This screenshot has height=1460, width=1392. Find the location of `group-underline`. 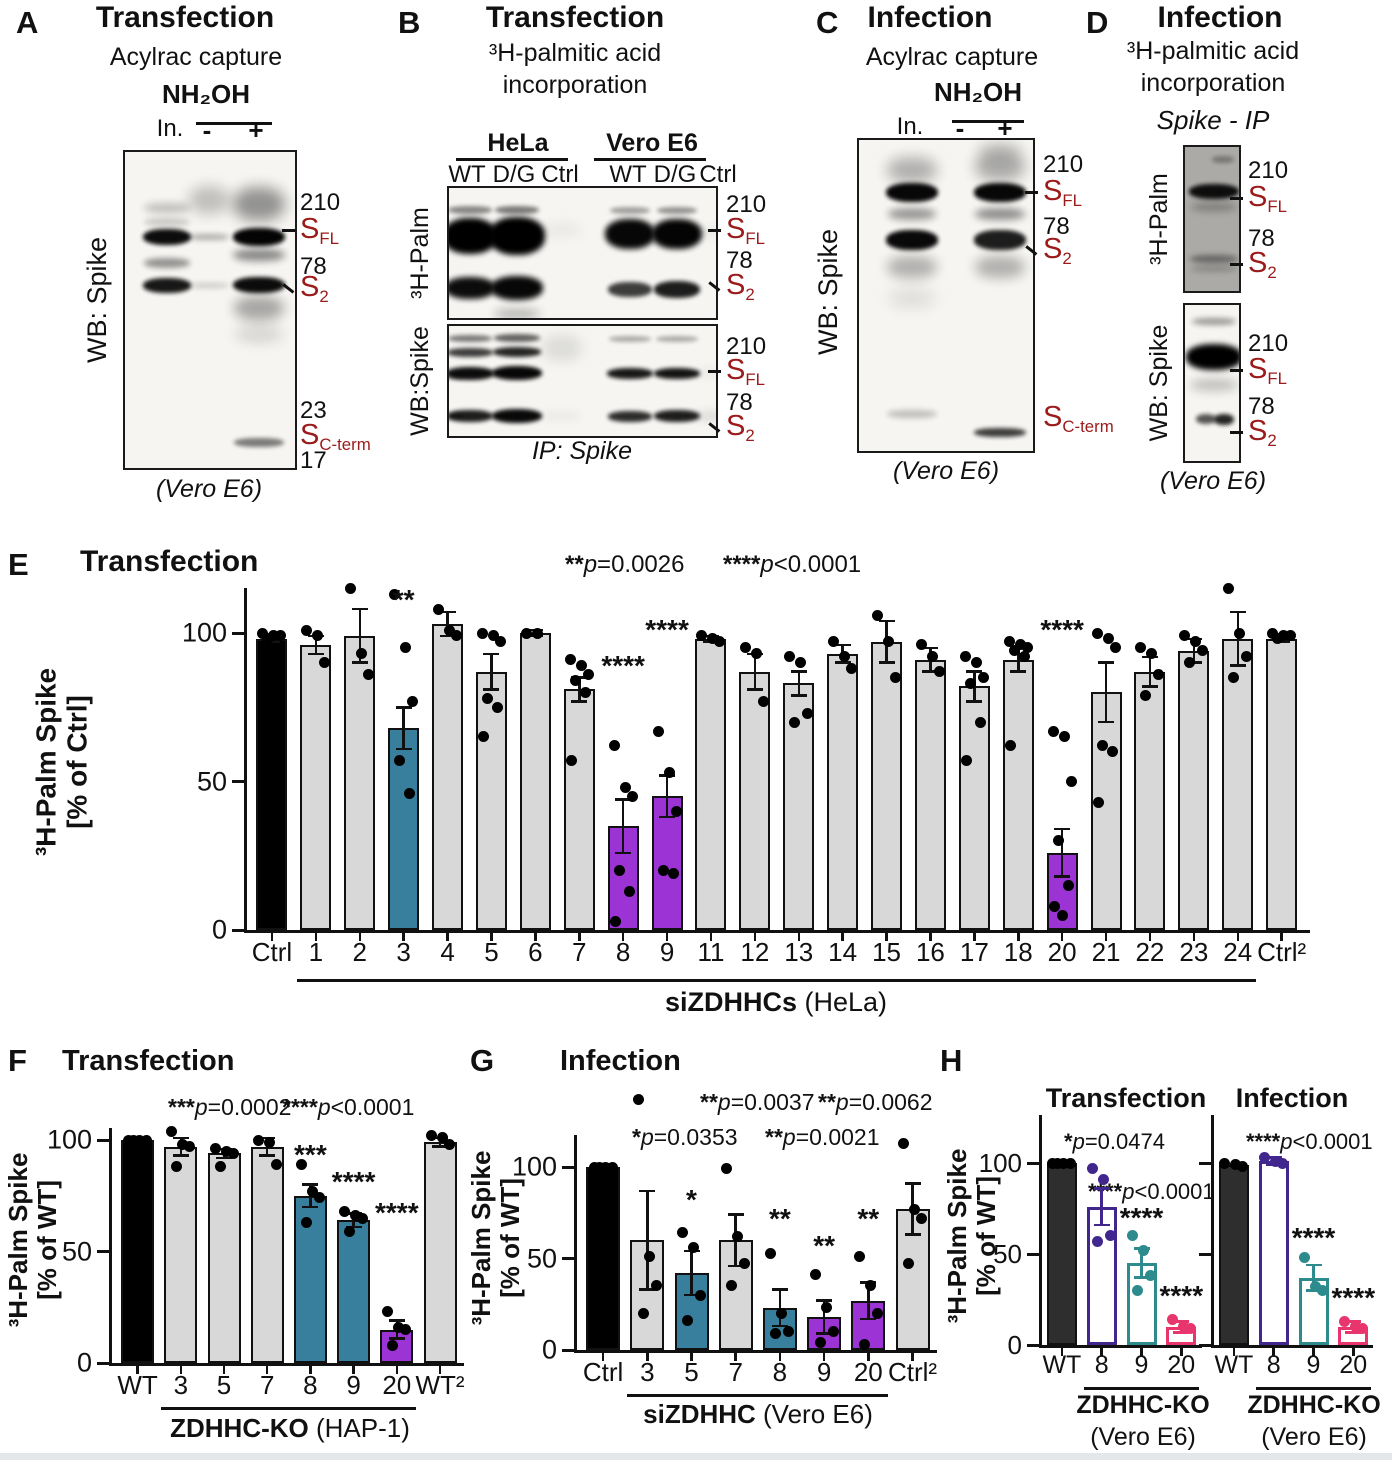

group-underline is located at coordinates (650, 159).